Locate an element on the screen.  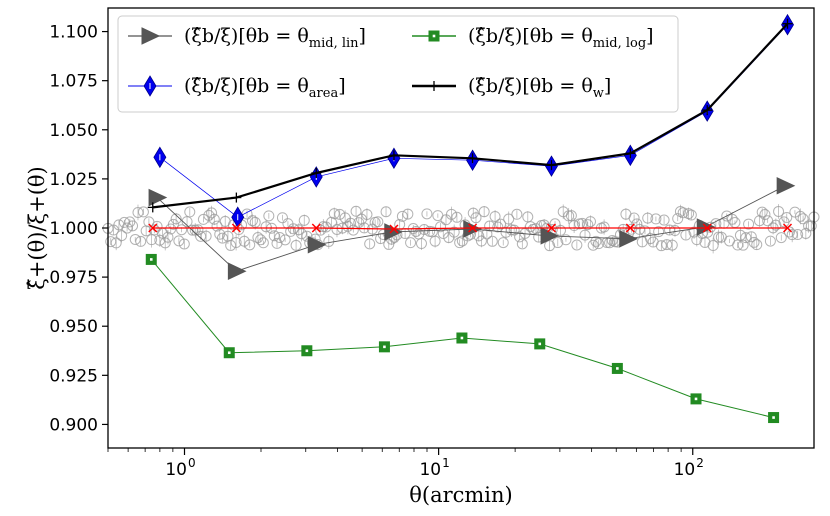
series-reference is located at coordinates (470, 228).